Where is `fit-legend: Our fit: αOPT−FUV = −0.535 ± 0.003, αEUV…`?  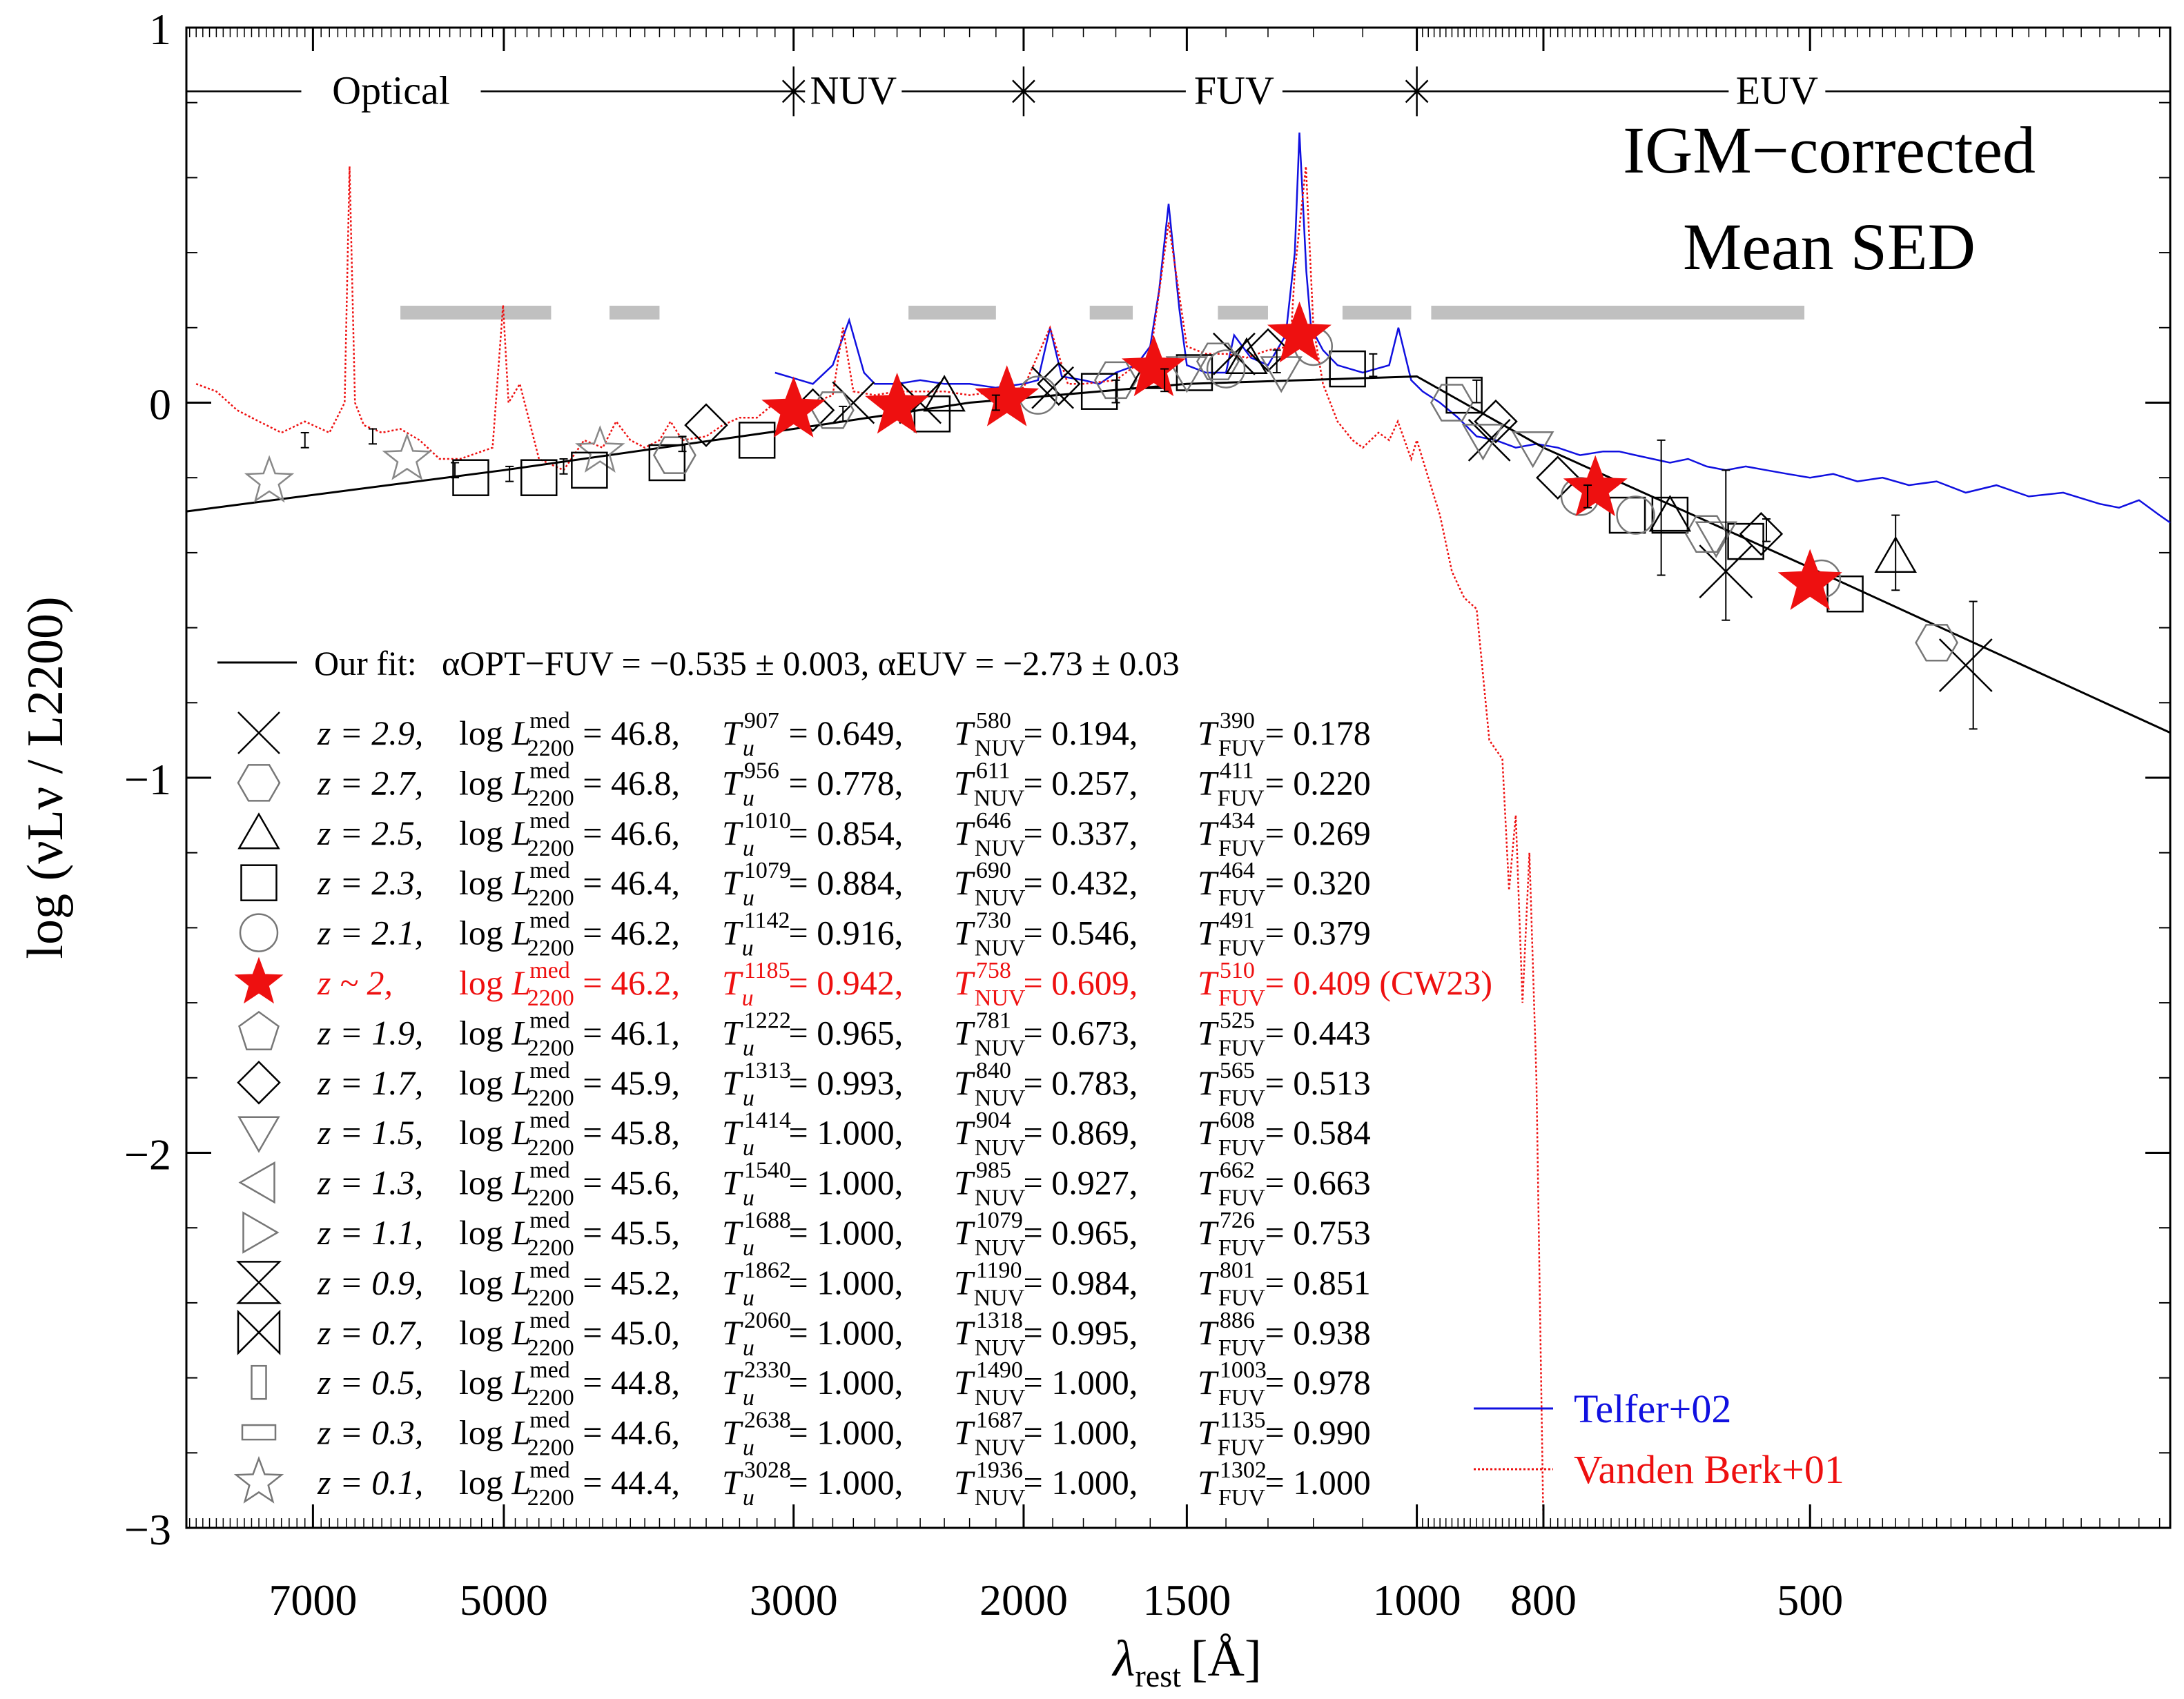
fit-legend: Our fit: αOPT−FUV = −0.535 ± 0.003, αEUV… is located at coordinates (698, 663).